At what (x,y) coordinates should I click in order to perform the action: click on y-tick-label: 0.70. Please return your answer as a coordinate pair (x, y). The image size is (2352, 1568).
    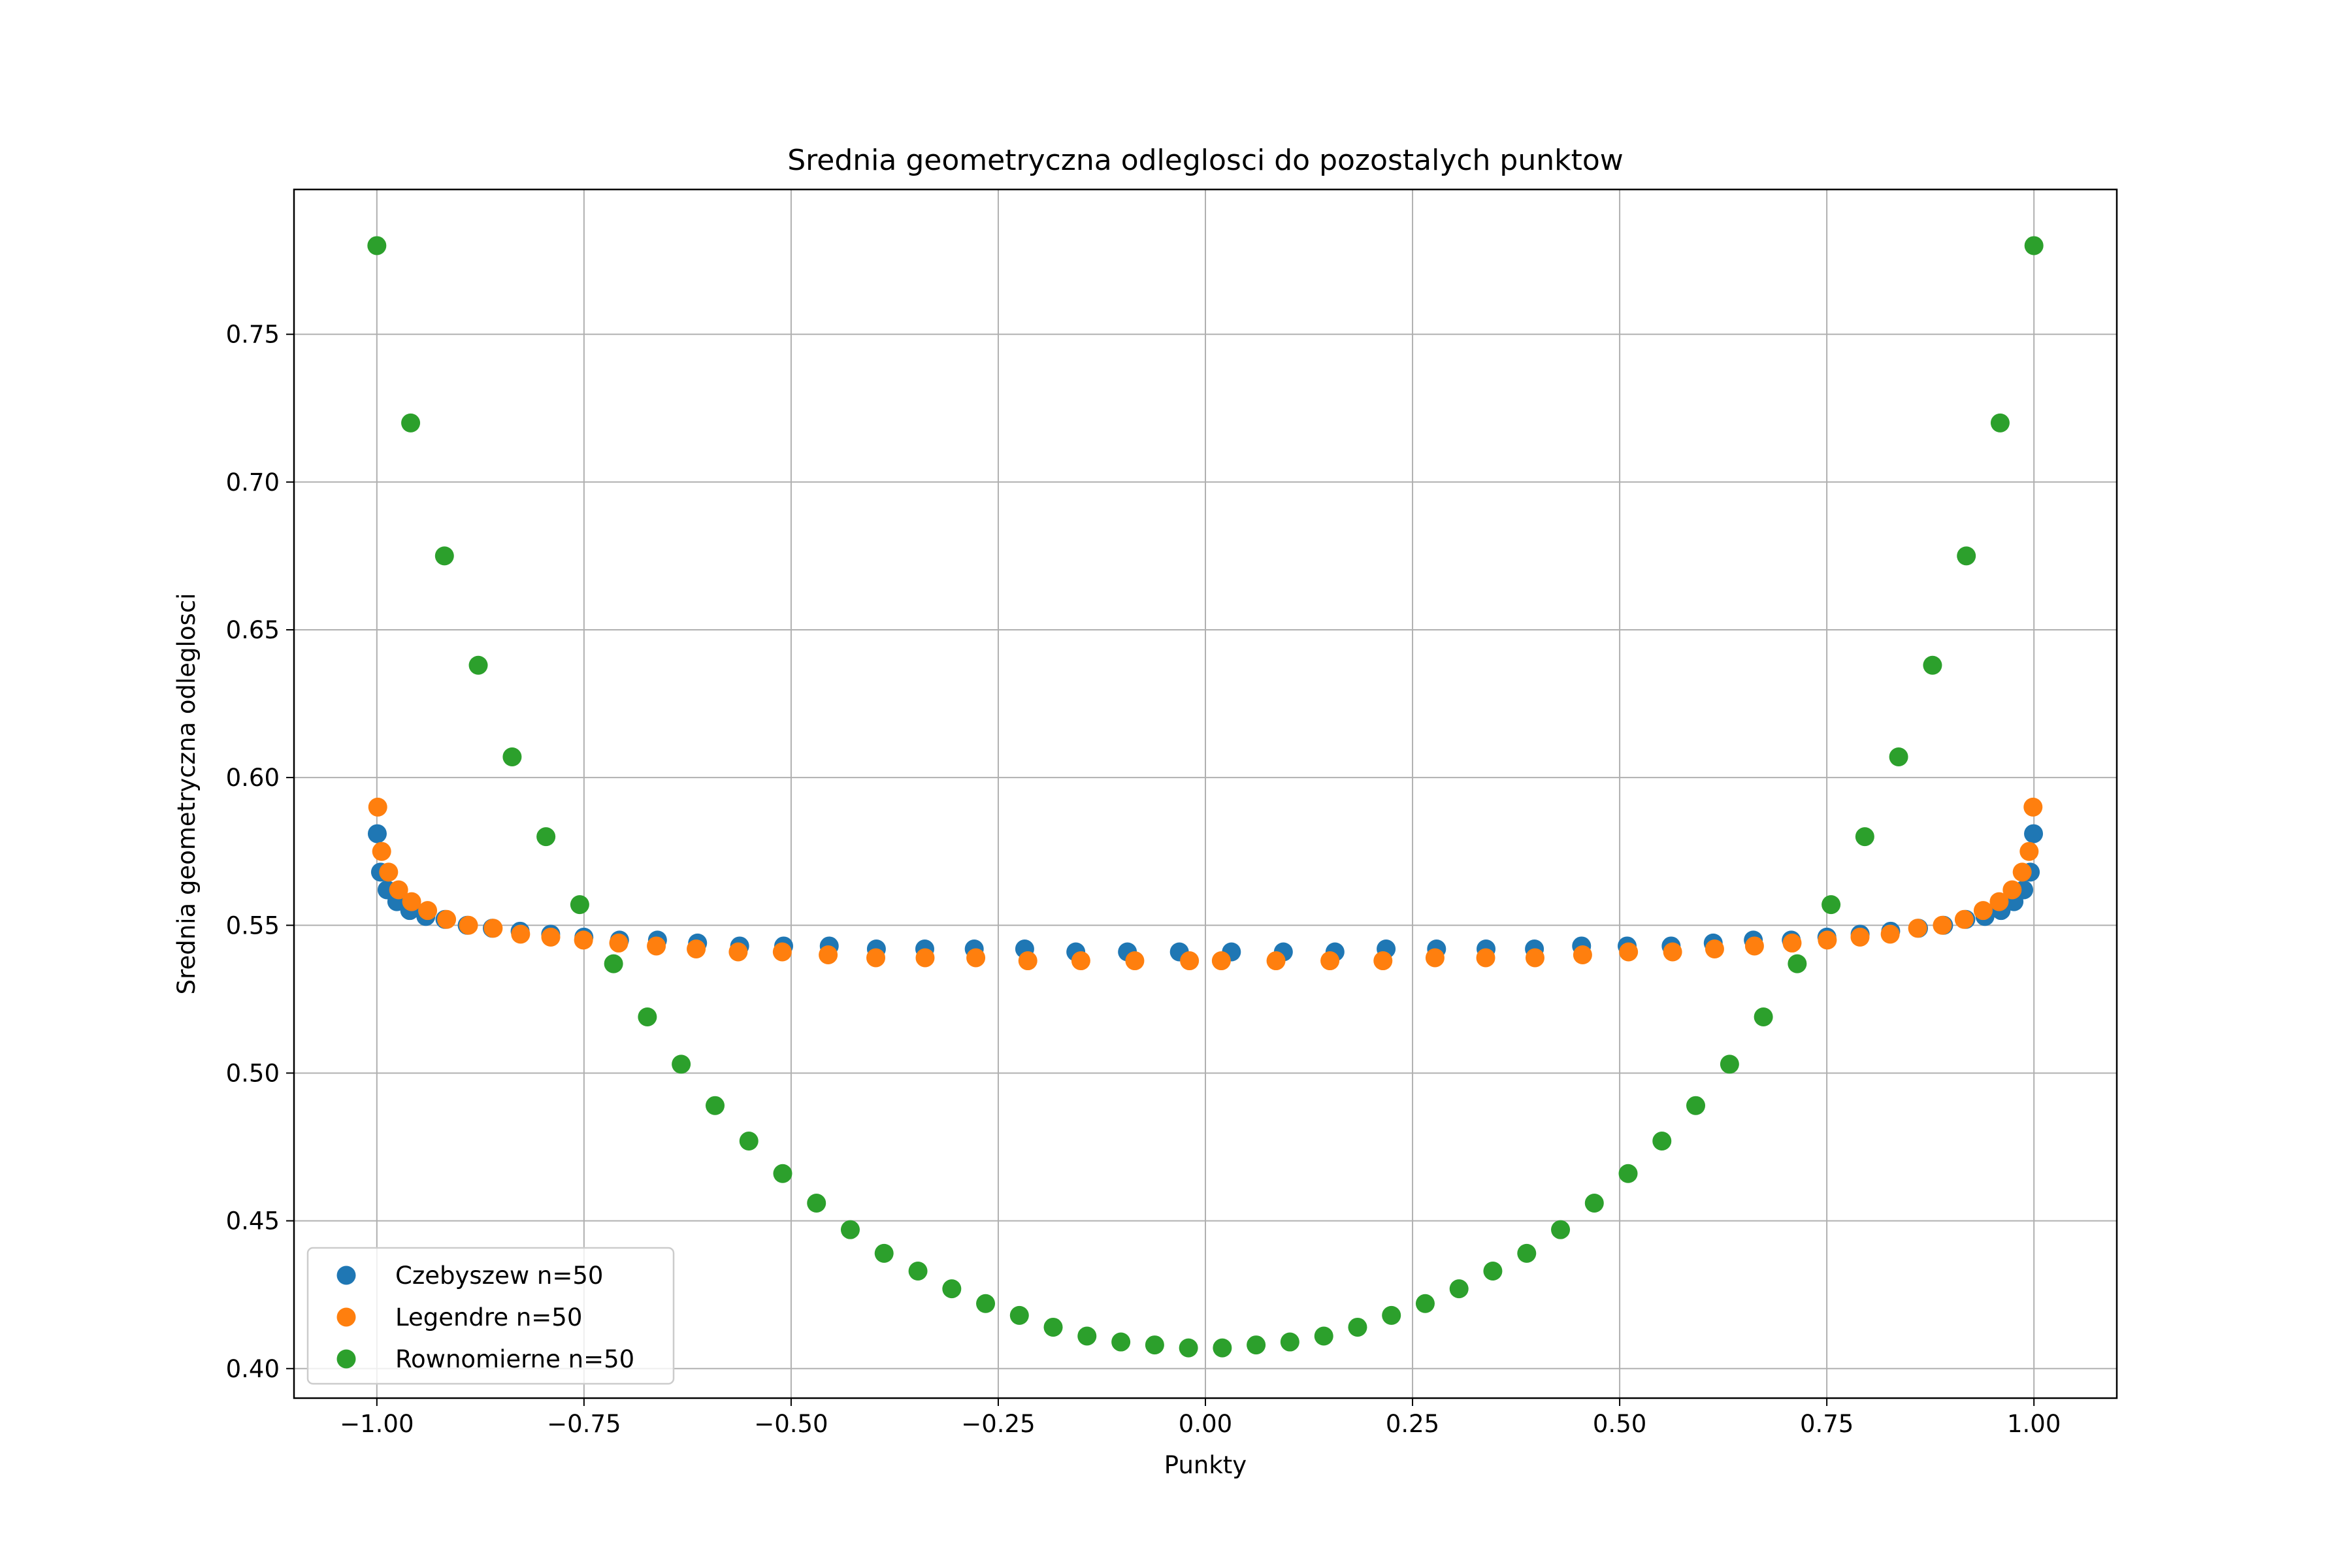
    Looking at the image, I should click on (253, 482).